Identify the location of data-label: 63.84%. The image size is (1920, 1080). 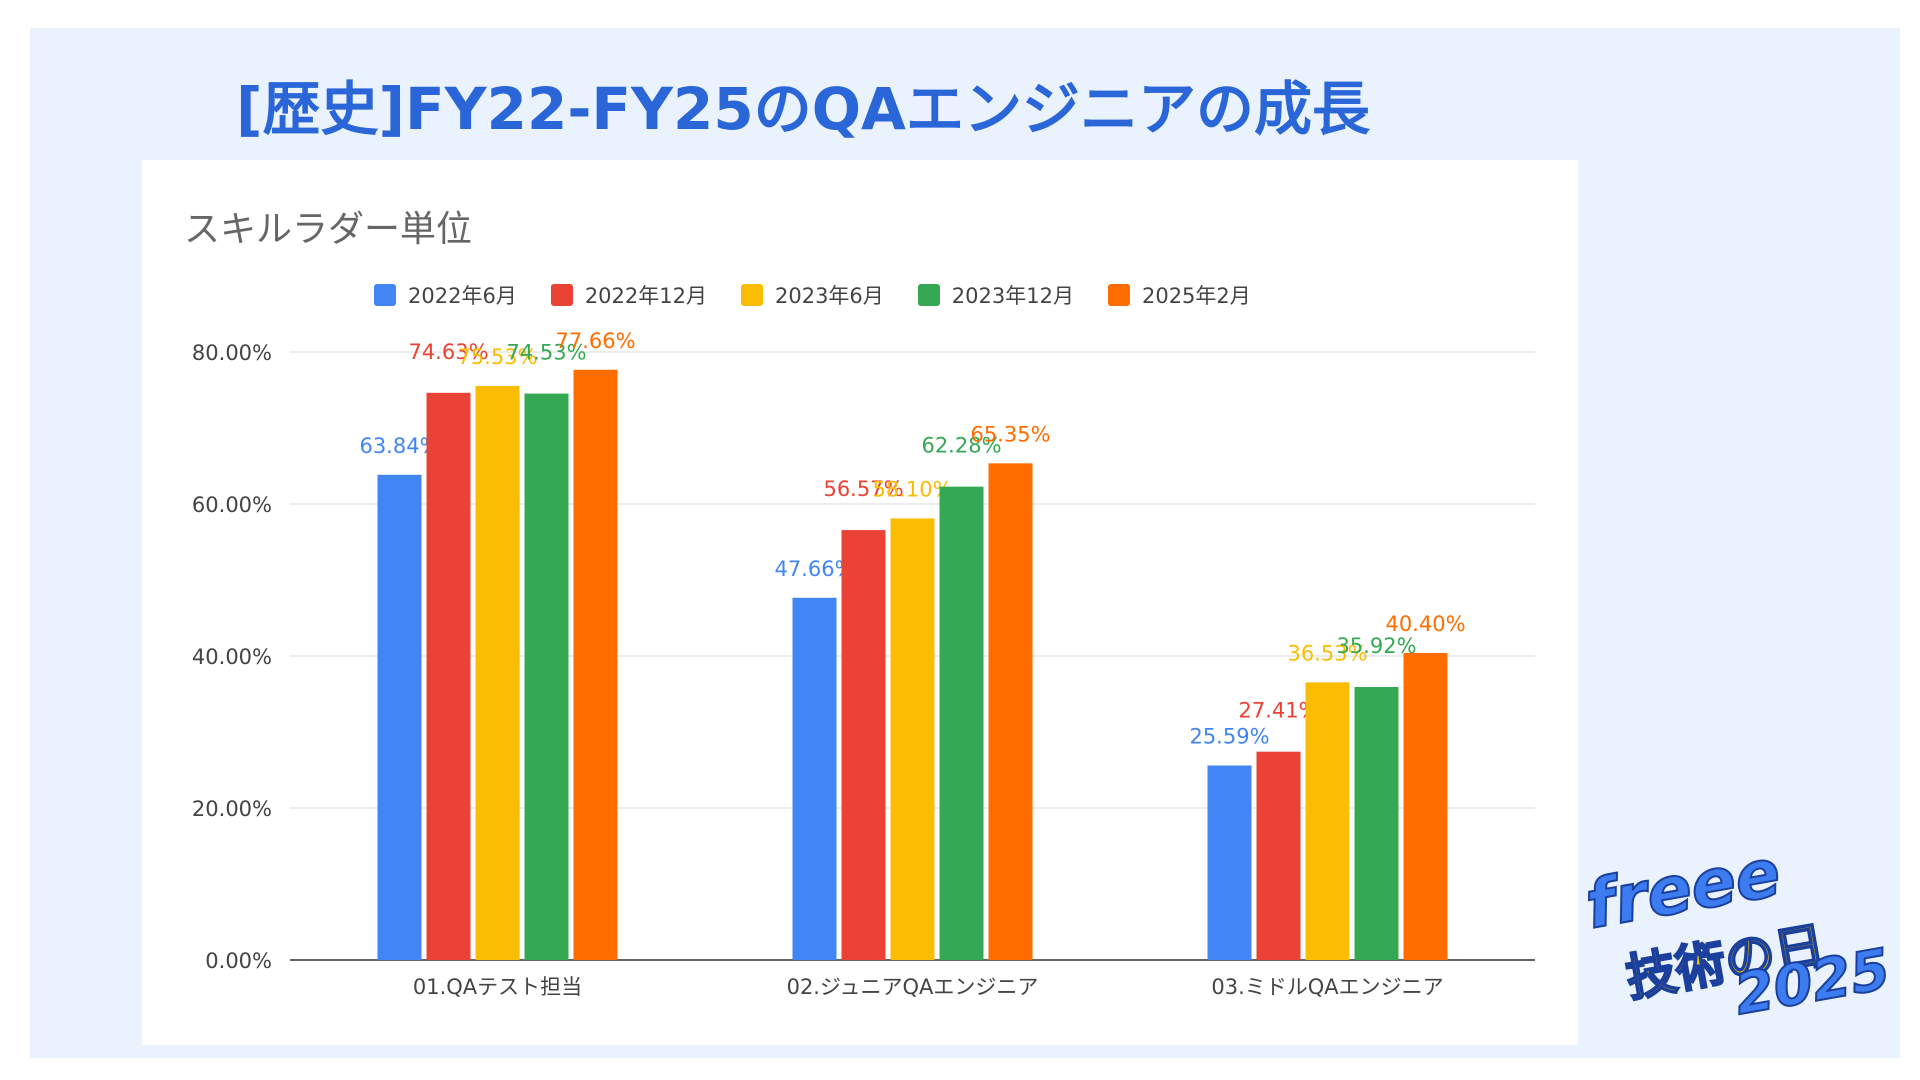
(399, 446).